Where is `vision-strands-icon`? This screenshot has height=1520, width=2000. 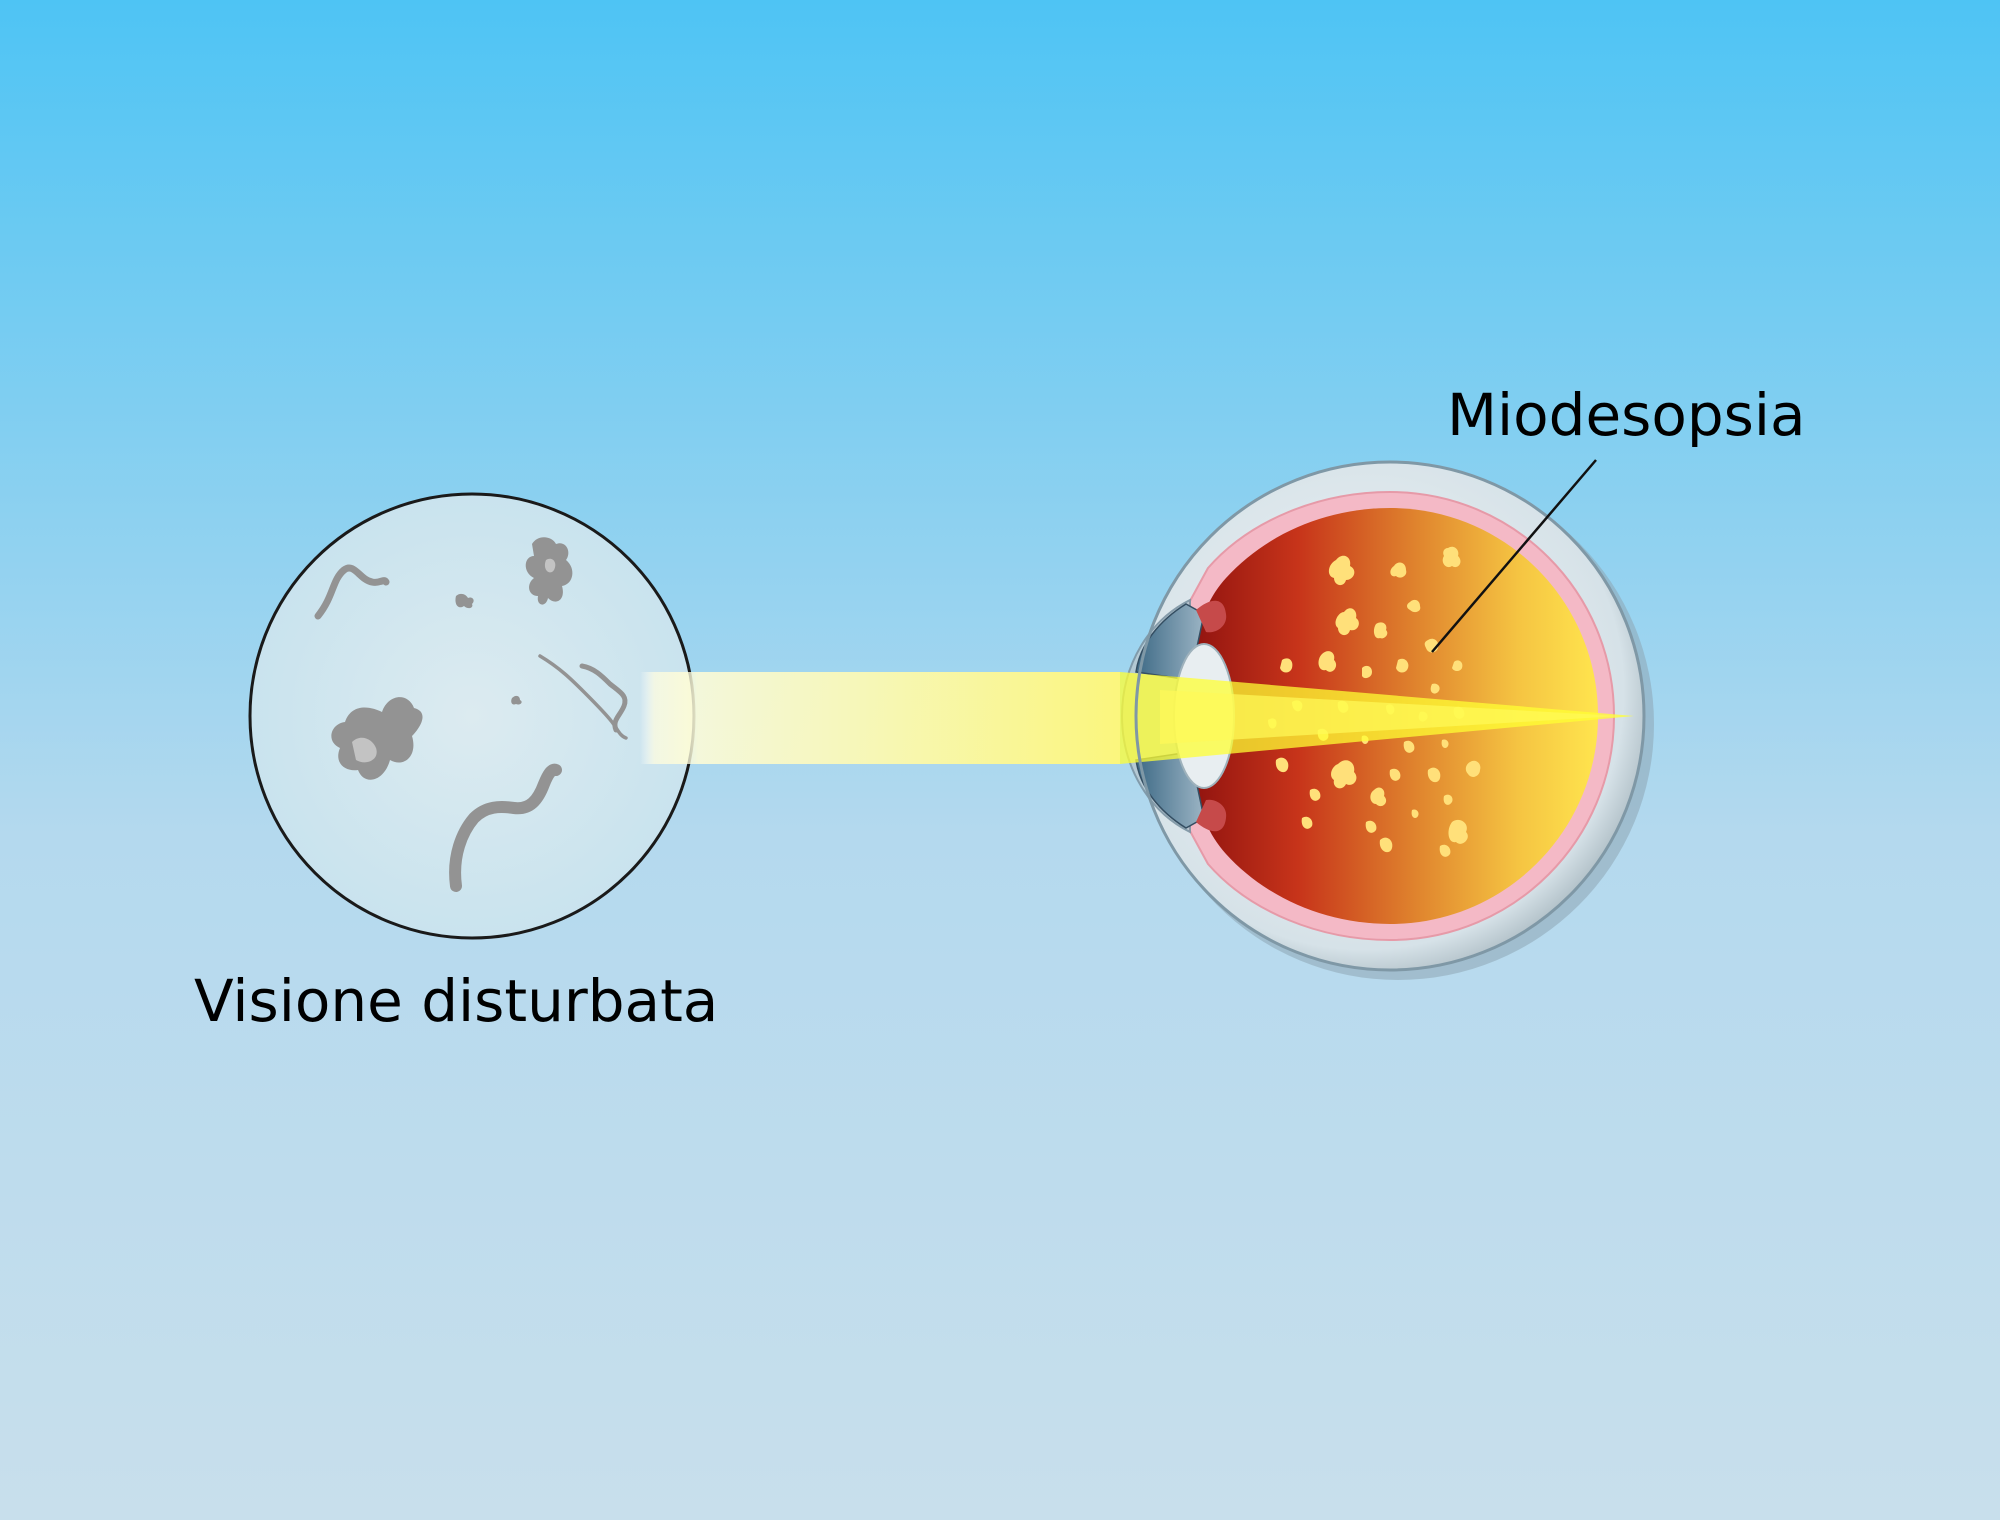
vision-strands-icon is located at coordinates (471, 728).